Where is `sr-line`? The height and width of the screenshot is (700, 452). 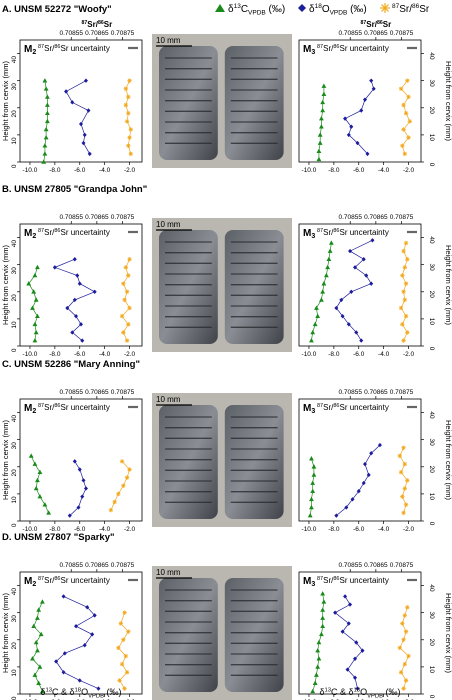 sr-line is located at coordinates (123, 650).